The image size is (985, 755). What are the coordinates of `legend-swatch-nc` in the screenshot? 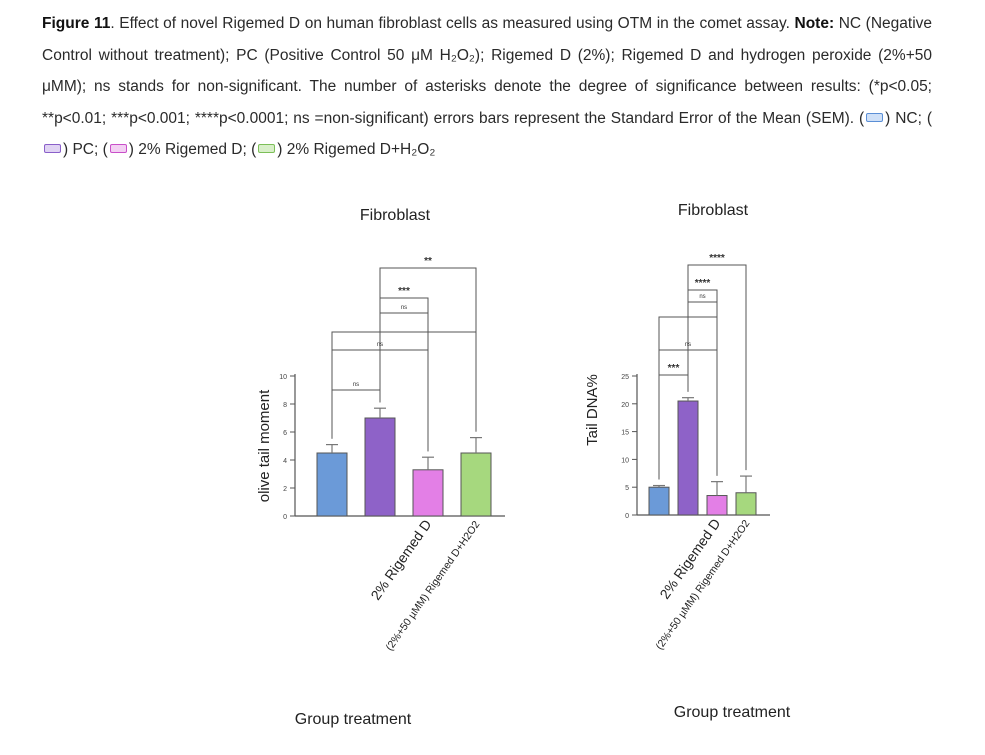 It's located at (875, 117).